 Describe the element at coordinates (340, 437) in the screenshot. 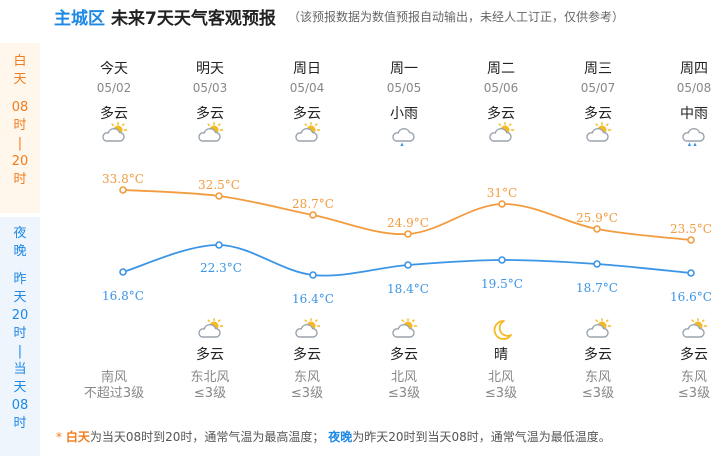

I see `footnote-night-key: 夜晚` at that location.